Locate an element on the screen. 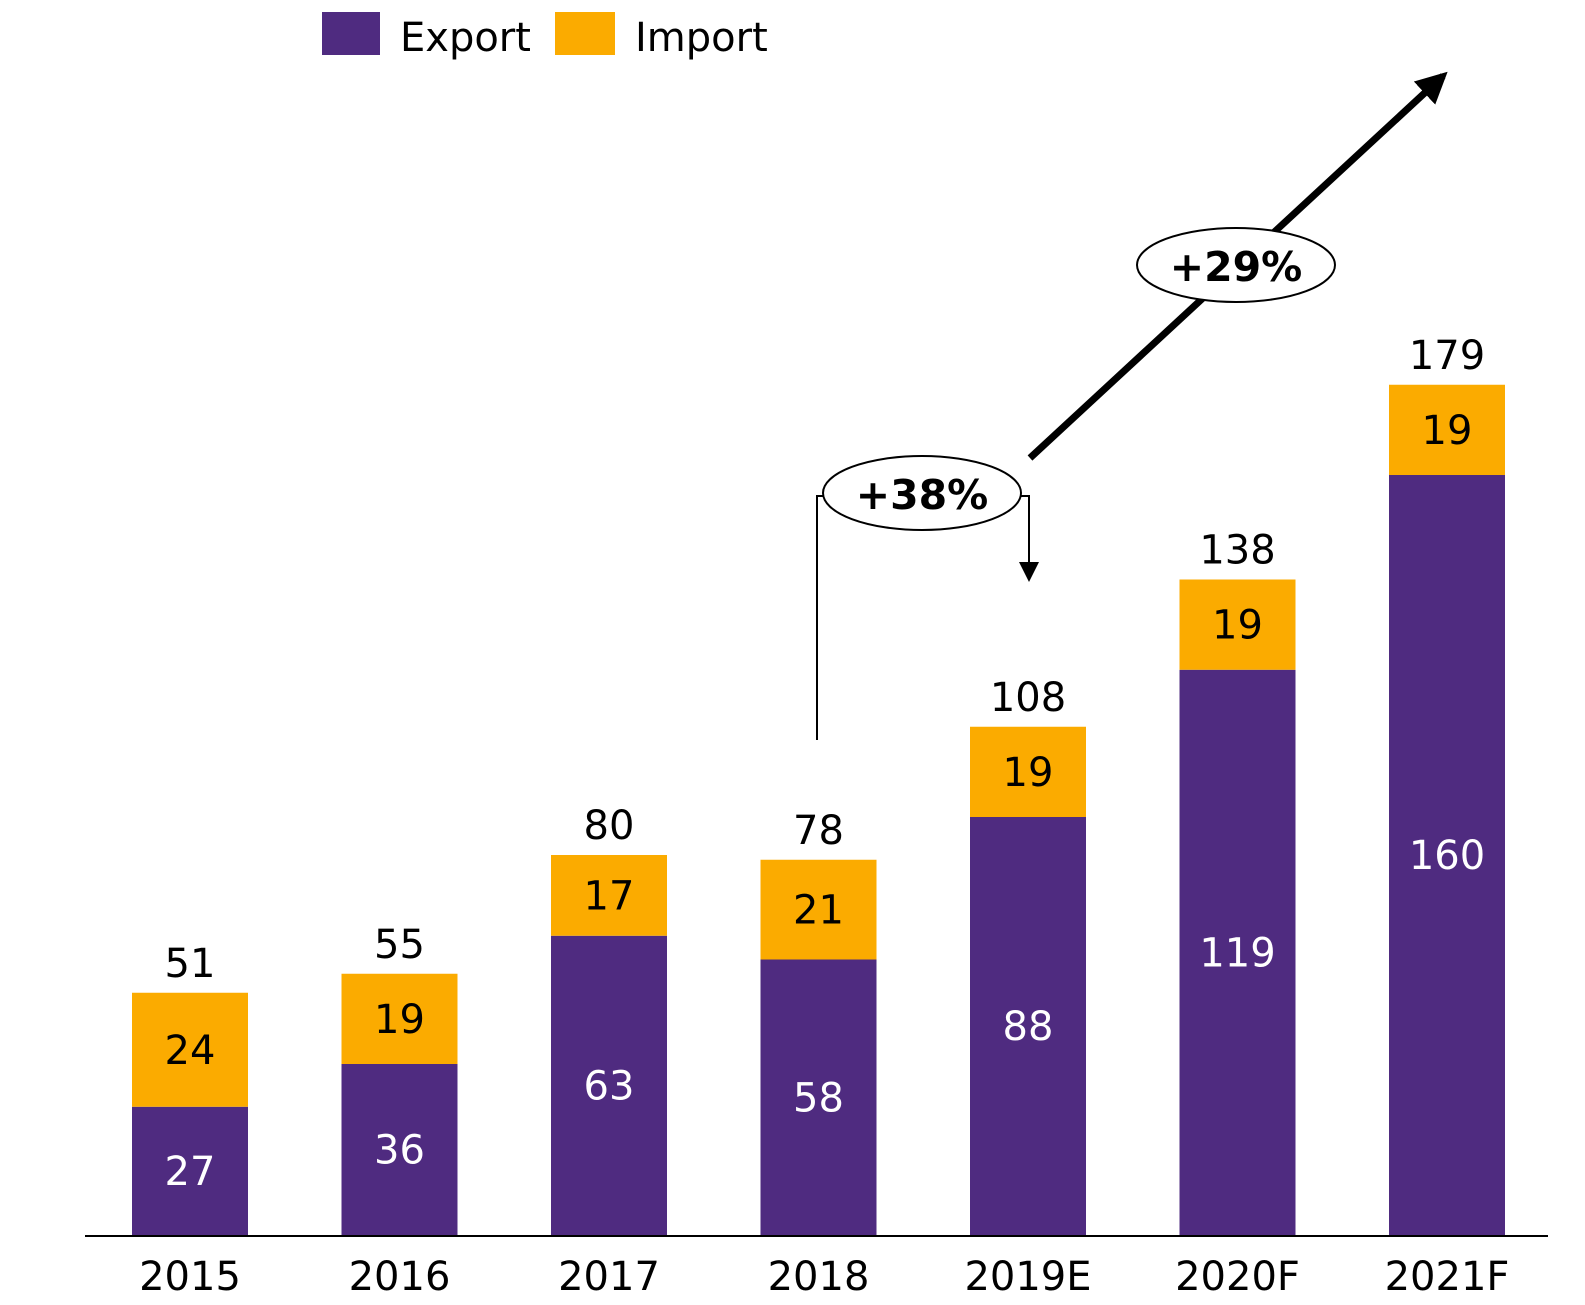 The width and height of the screenshot is (1585, 1305). bar-import-2018 is located at coordinates (818, 909).